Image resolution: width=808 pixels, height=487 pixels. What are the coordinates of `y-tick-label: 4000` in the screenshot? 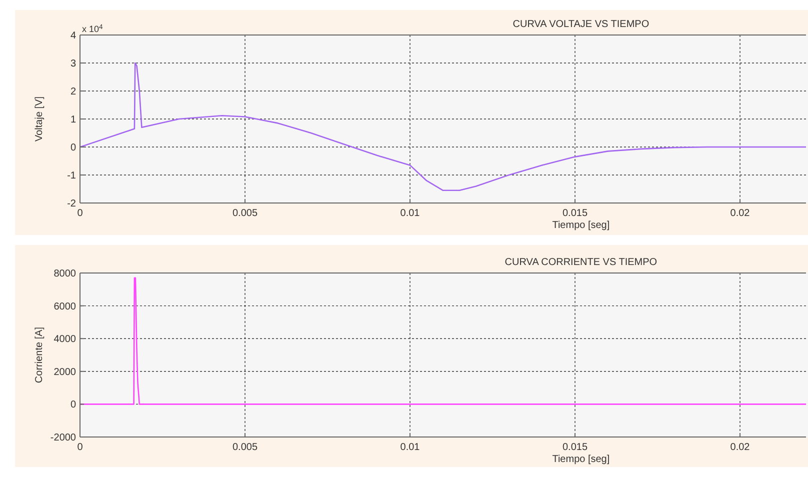 It's located at (65, 340).